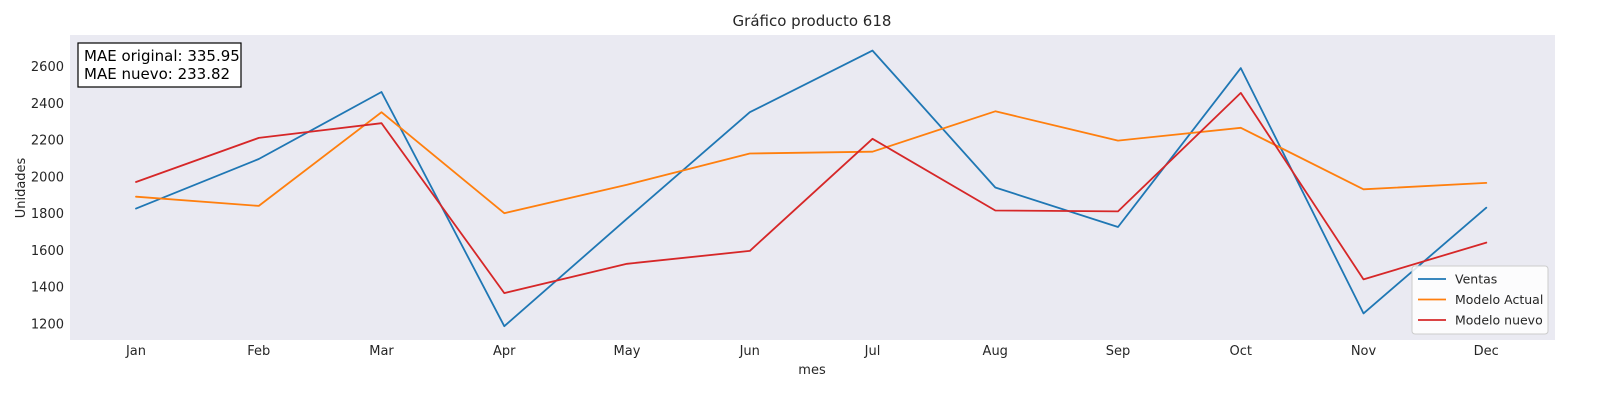 The width and height of the screenshot is (1600, 400). Describe the element at coordinates (162, 56) in the screenshot. I see `mae-original-text: MAE original: 335.95` at that location.